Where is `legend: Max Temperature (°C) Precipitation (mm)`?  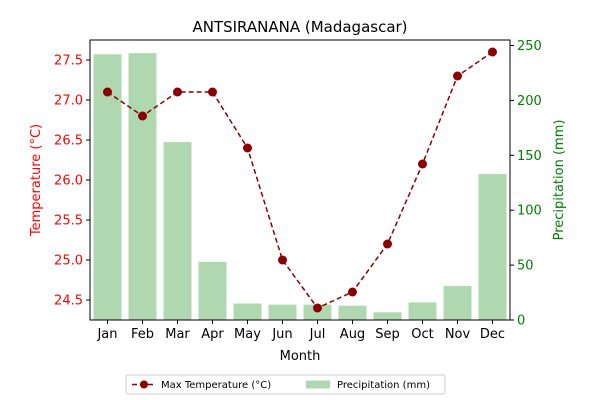 legend: Max Temperature (°C) Precipitation (mm) is located at coordinates (285, 384).